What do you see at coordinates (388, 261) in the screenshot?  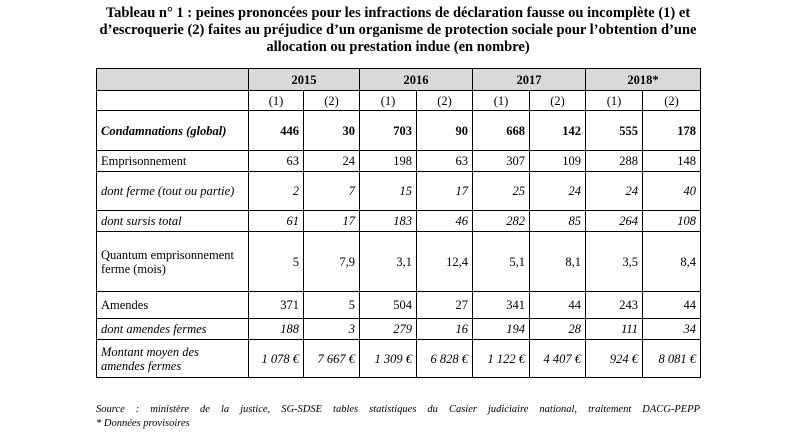 I see `table-cell: 3,1` at bounding box center [388, 261].